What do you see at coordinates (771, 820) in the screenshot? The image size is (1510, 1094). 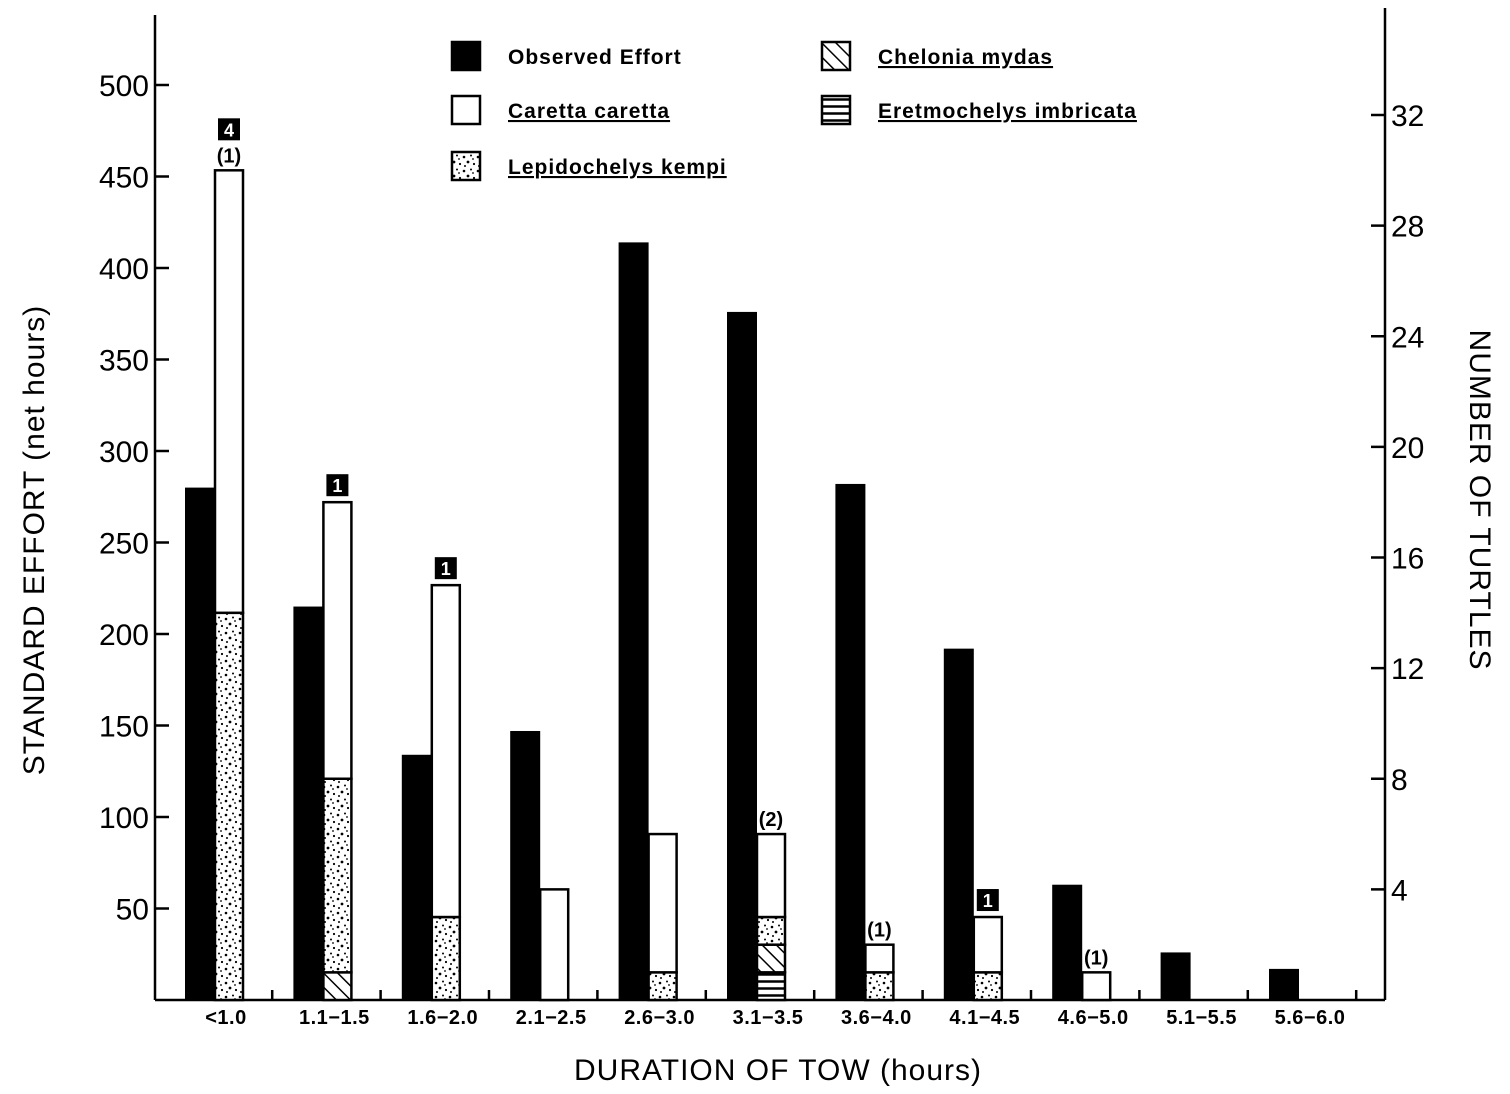 I see `paren-annotation: (2)` at bounding box center [771, 820].